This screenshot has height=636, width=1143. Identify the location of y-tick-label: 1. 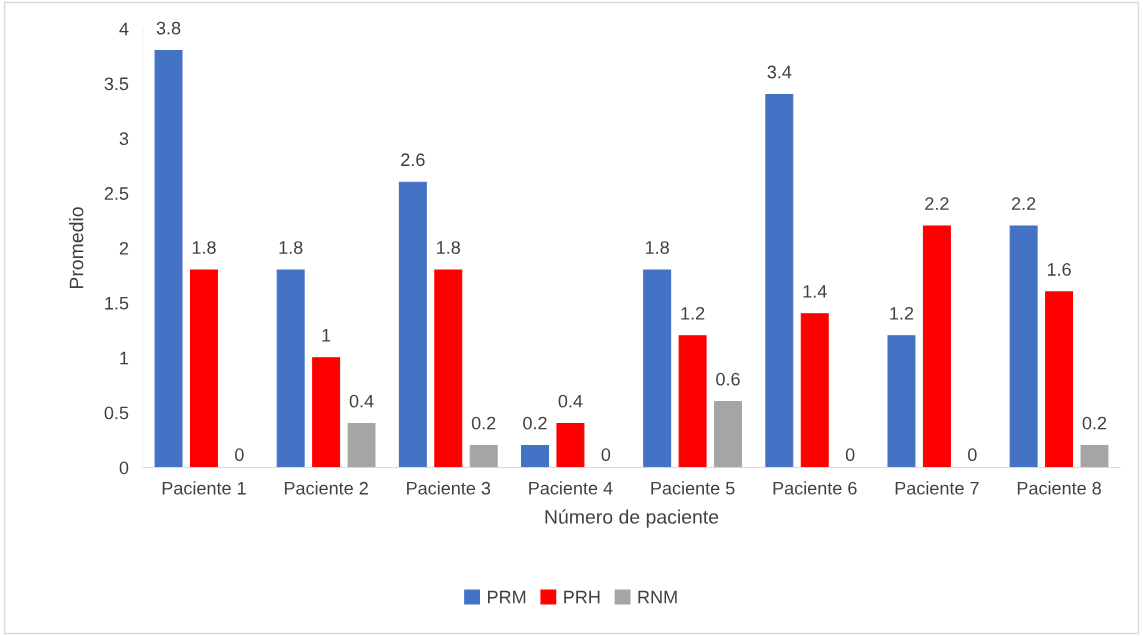
(124, 358).